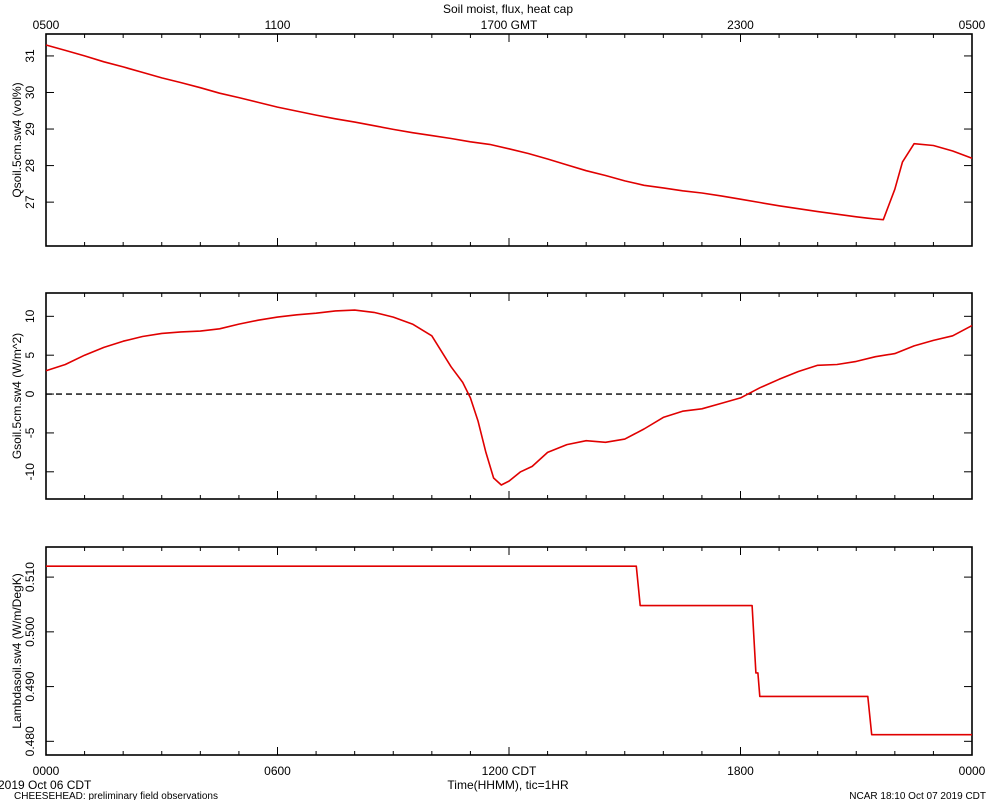  I want to click on y-tick-label: 30, so click(30, 92).